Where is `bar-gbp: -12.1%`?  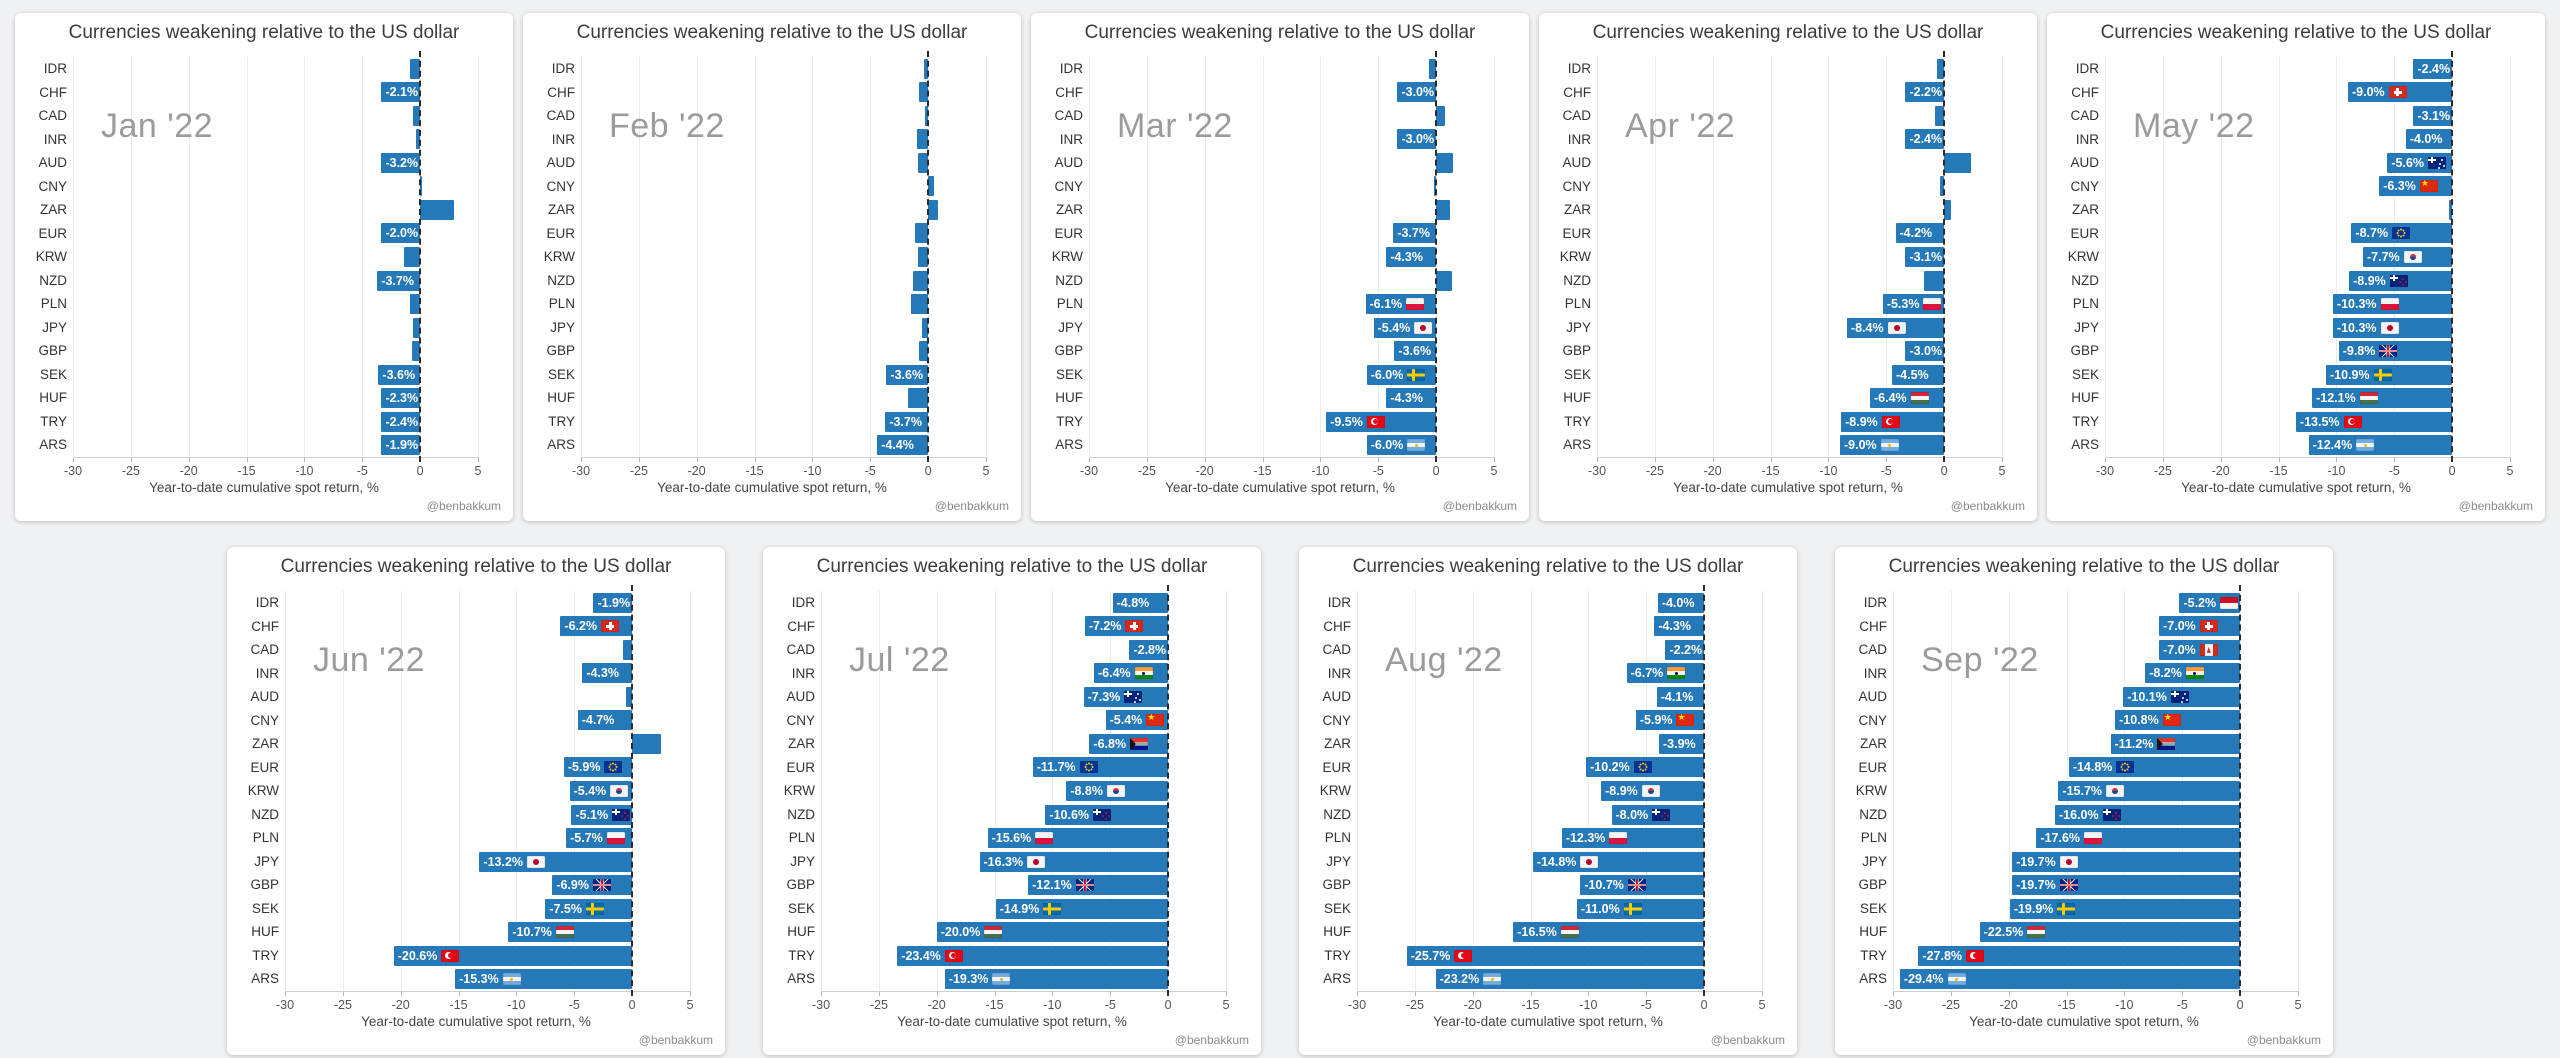 bar-gbp: -12.1% is located at coordinates (1098, 885).